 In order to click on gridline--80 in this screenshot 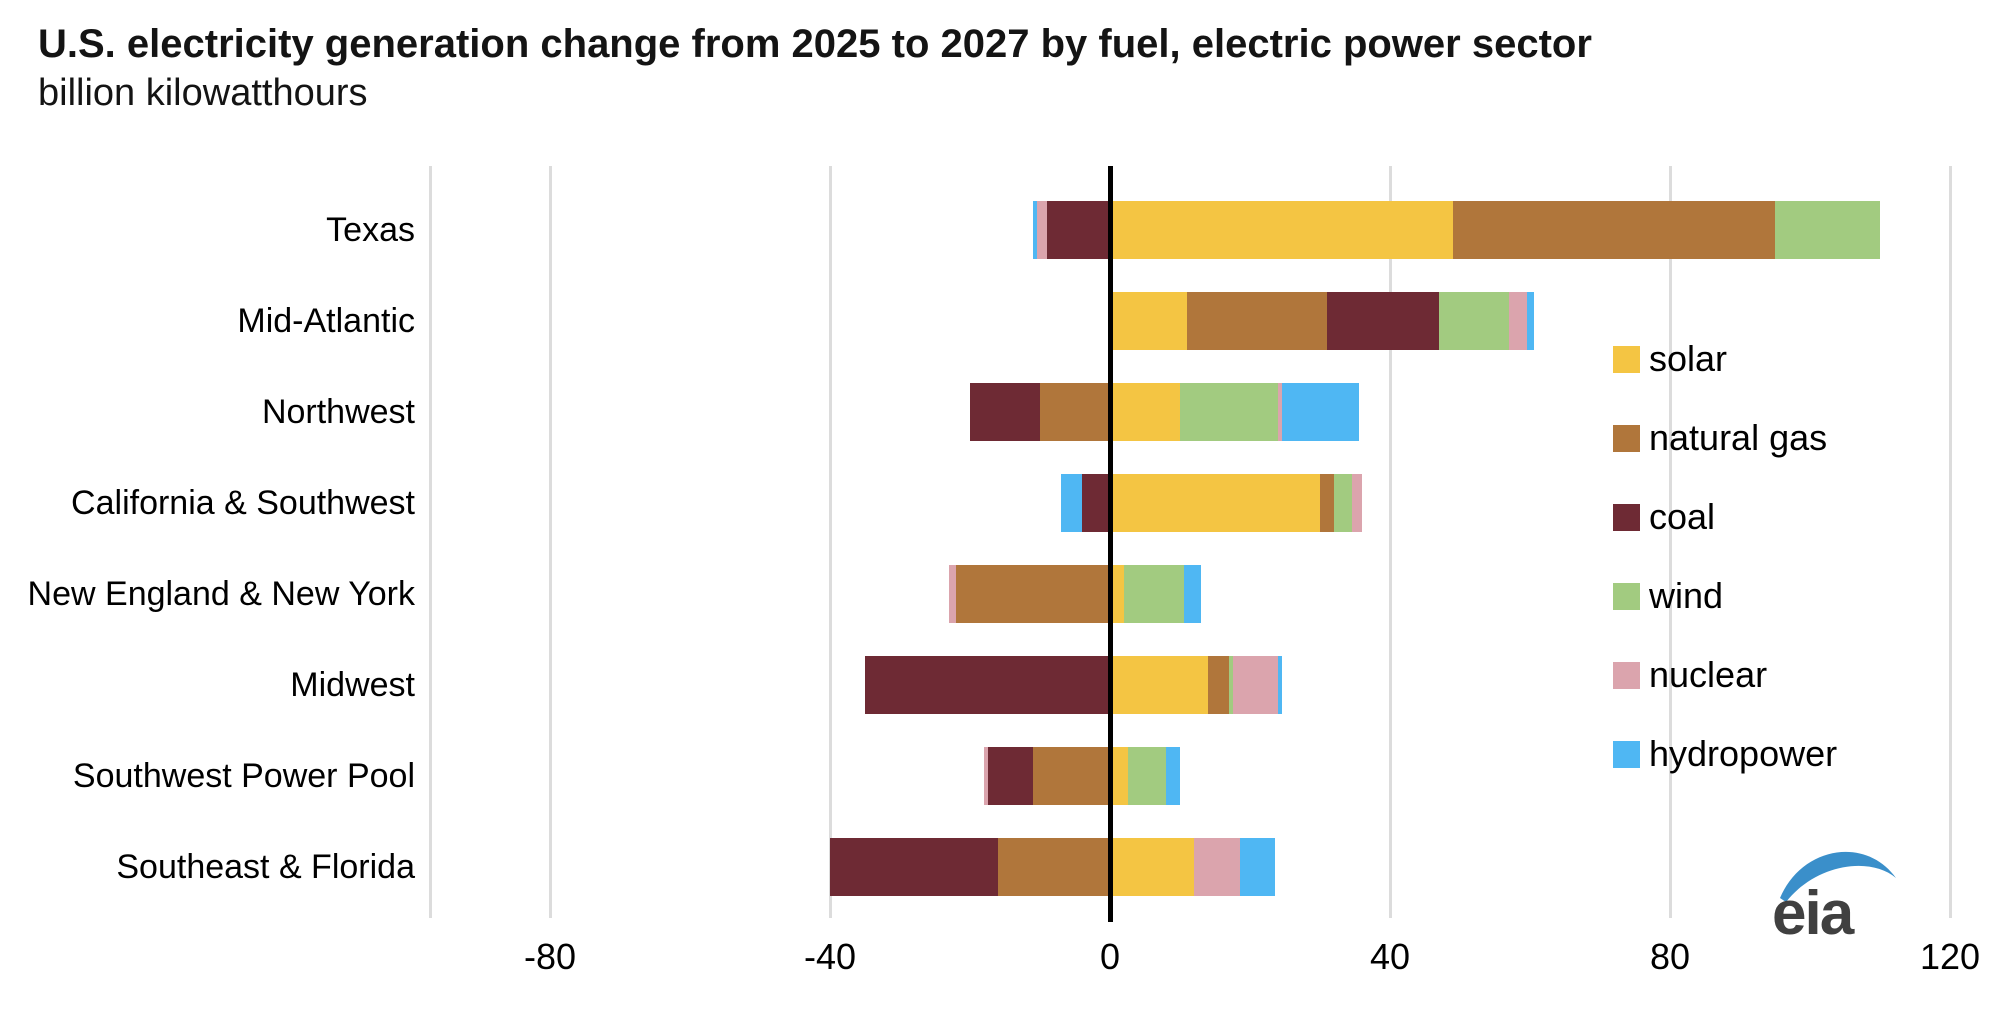, I will do `click(550, 542)`.